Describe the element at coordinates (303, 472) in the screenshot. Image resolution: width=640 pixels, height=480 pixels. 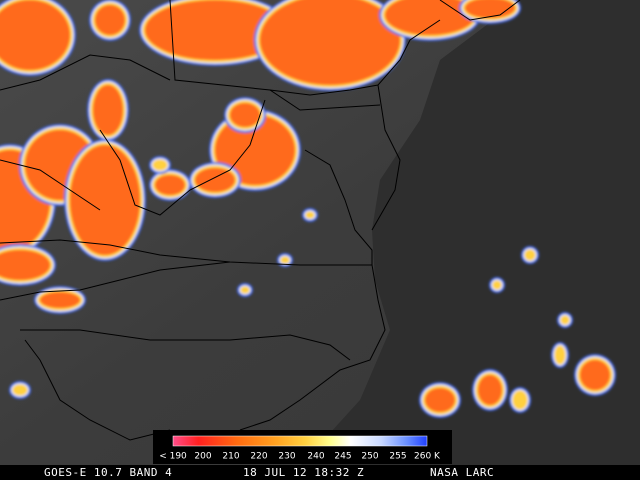
I see `timestamp: 18 JUL 12 18:32 Z` at that location.